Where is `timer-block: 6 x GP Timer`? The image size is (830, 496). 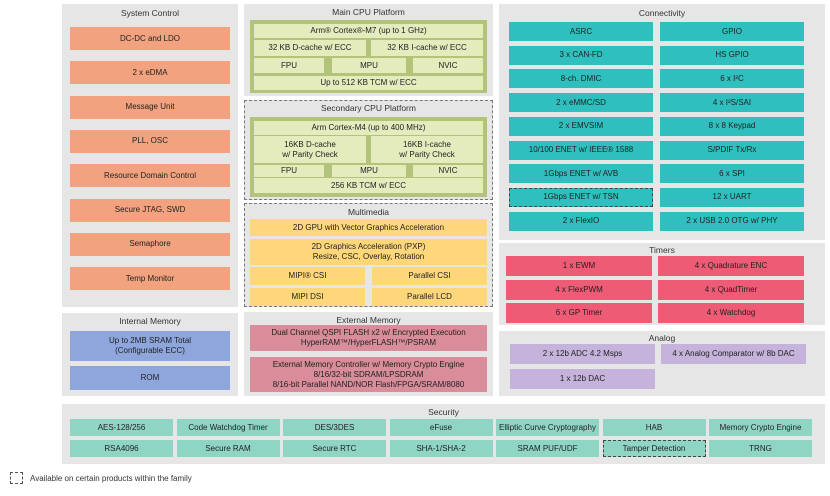 timer-block: 6 x GP Timer is located at coordinates (579, 313).